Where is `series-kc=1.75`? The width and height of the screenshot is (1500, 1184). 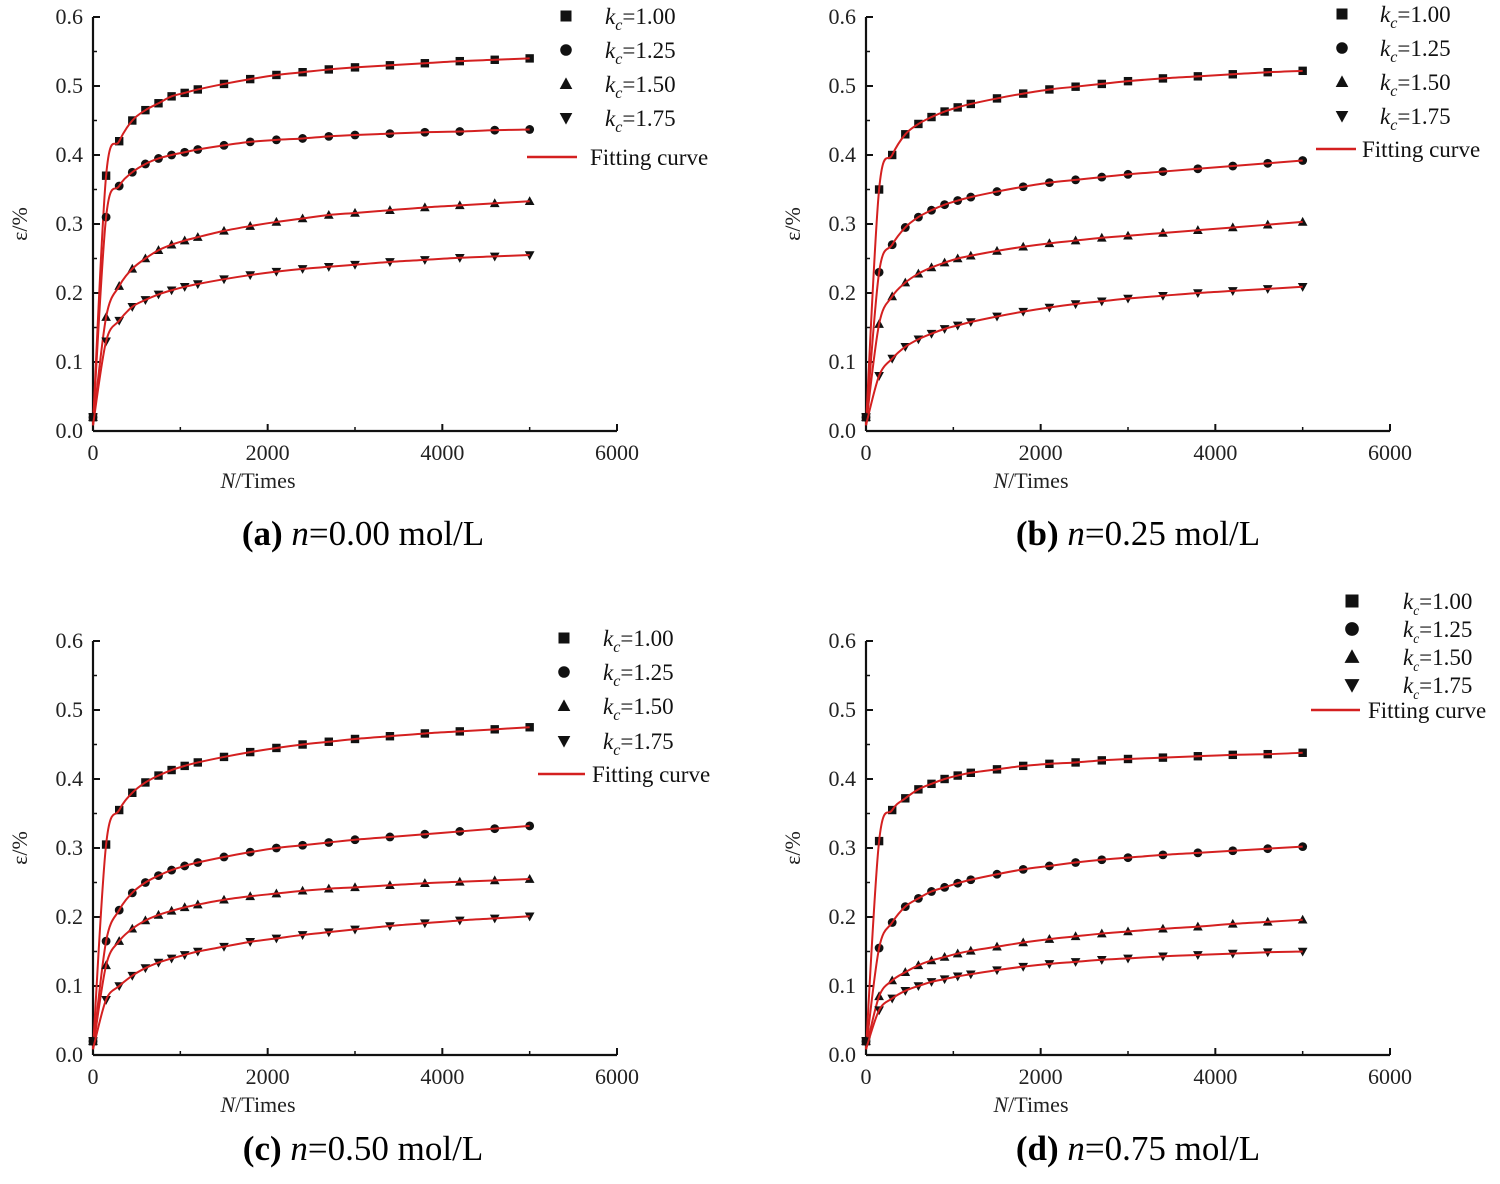
series-kc=1.75 is located at coordinates (311, 981).